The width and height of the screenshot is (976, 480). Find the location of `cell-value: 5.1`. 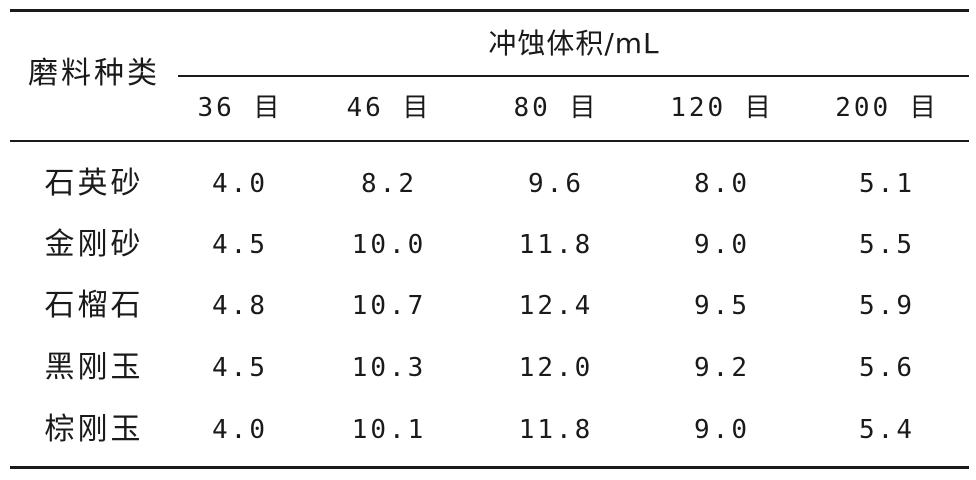

cell-value: 5.1 is located at coordinates (887, 184).